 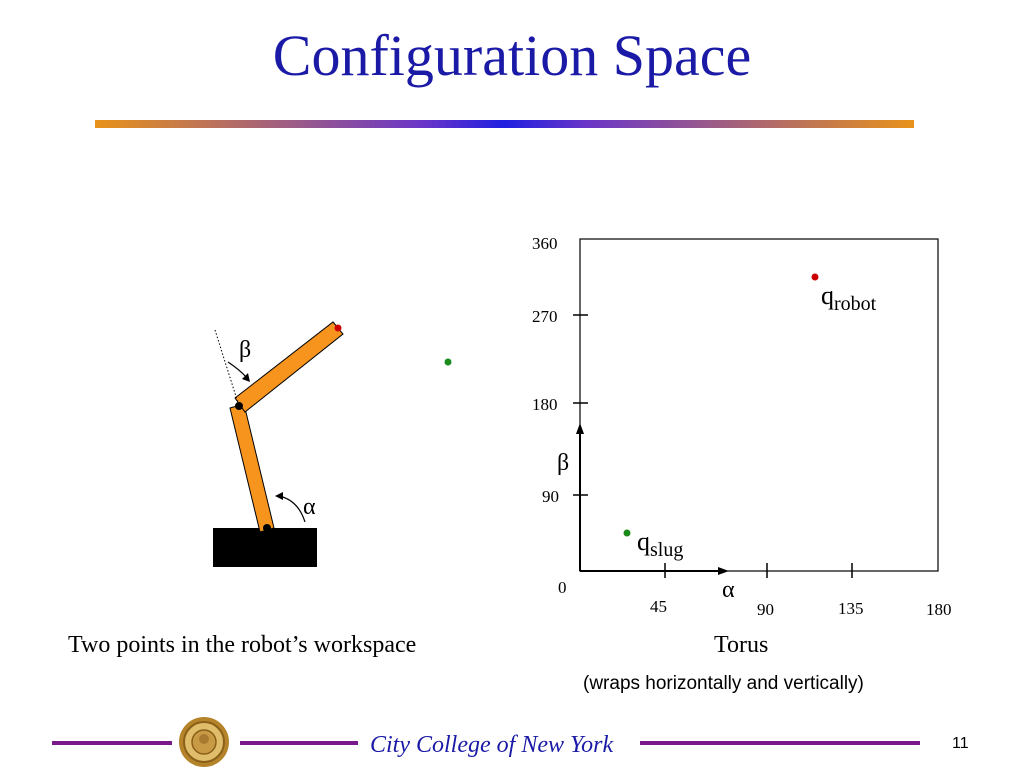 What do you see at coordinates (666, 550) in the screenshot?
I see `q-slug-subscript: slug` at bounding box center [666, 550].